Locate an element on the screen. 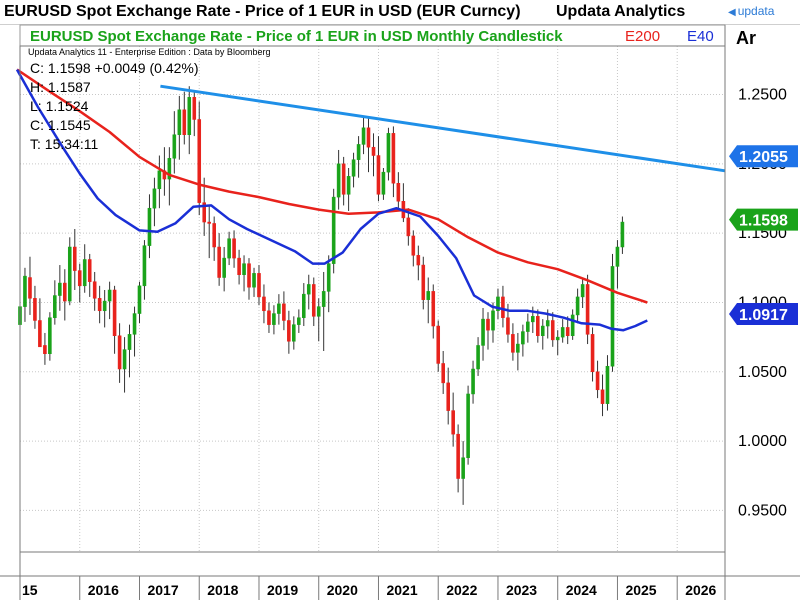 The image size is (800, 600). logo-text: updata is located at coordinates (756, 11).